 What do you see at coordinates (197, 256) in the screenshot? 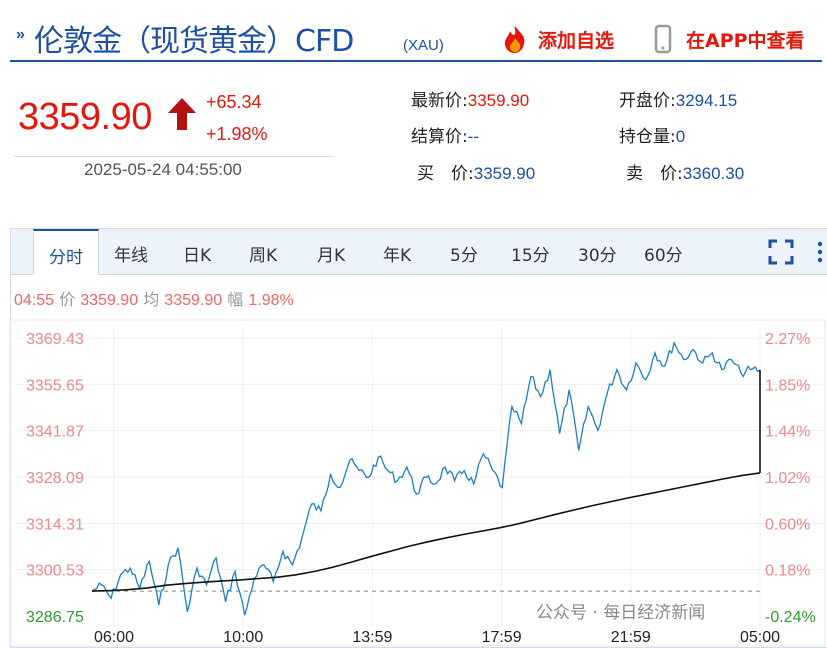
I see `tab-daily-k: 日K` at bounding box center [197, 256].